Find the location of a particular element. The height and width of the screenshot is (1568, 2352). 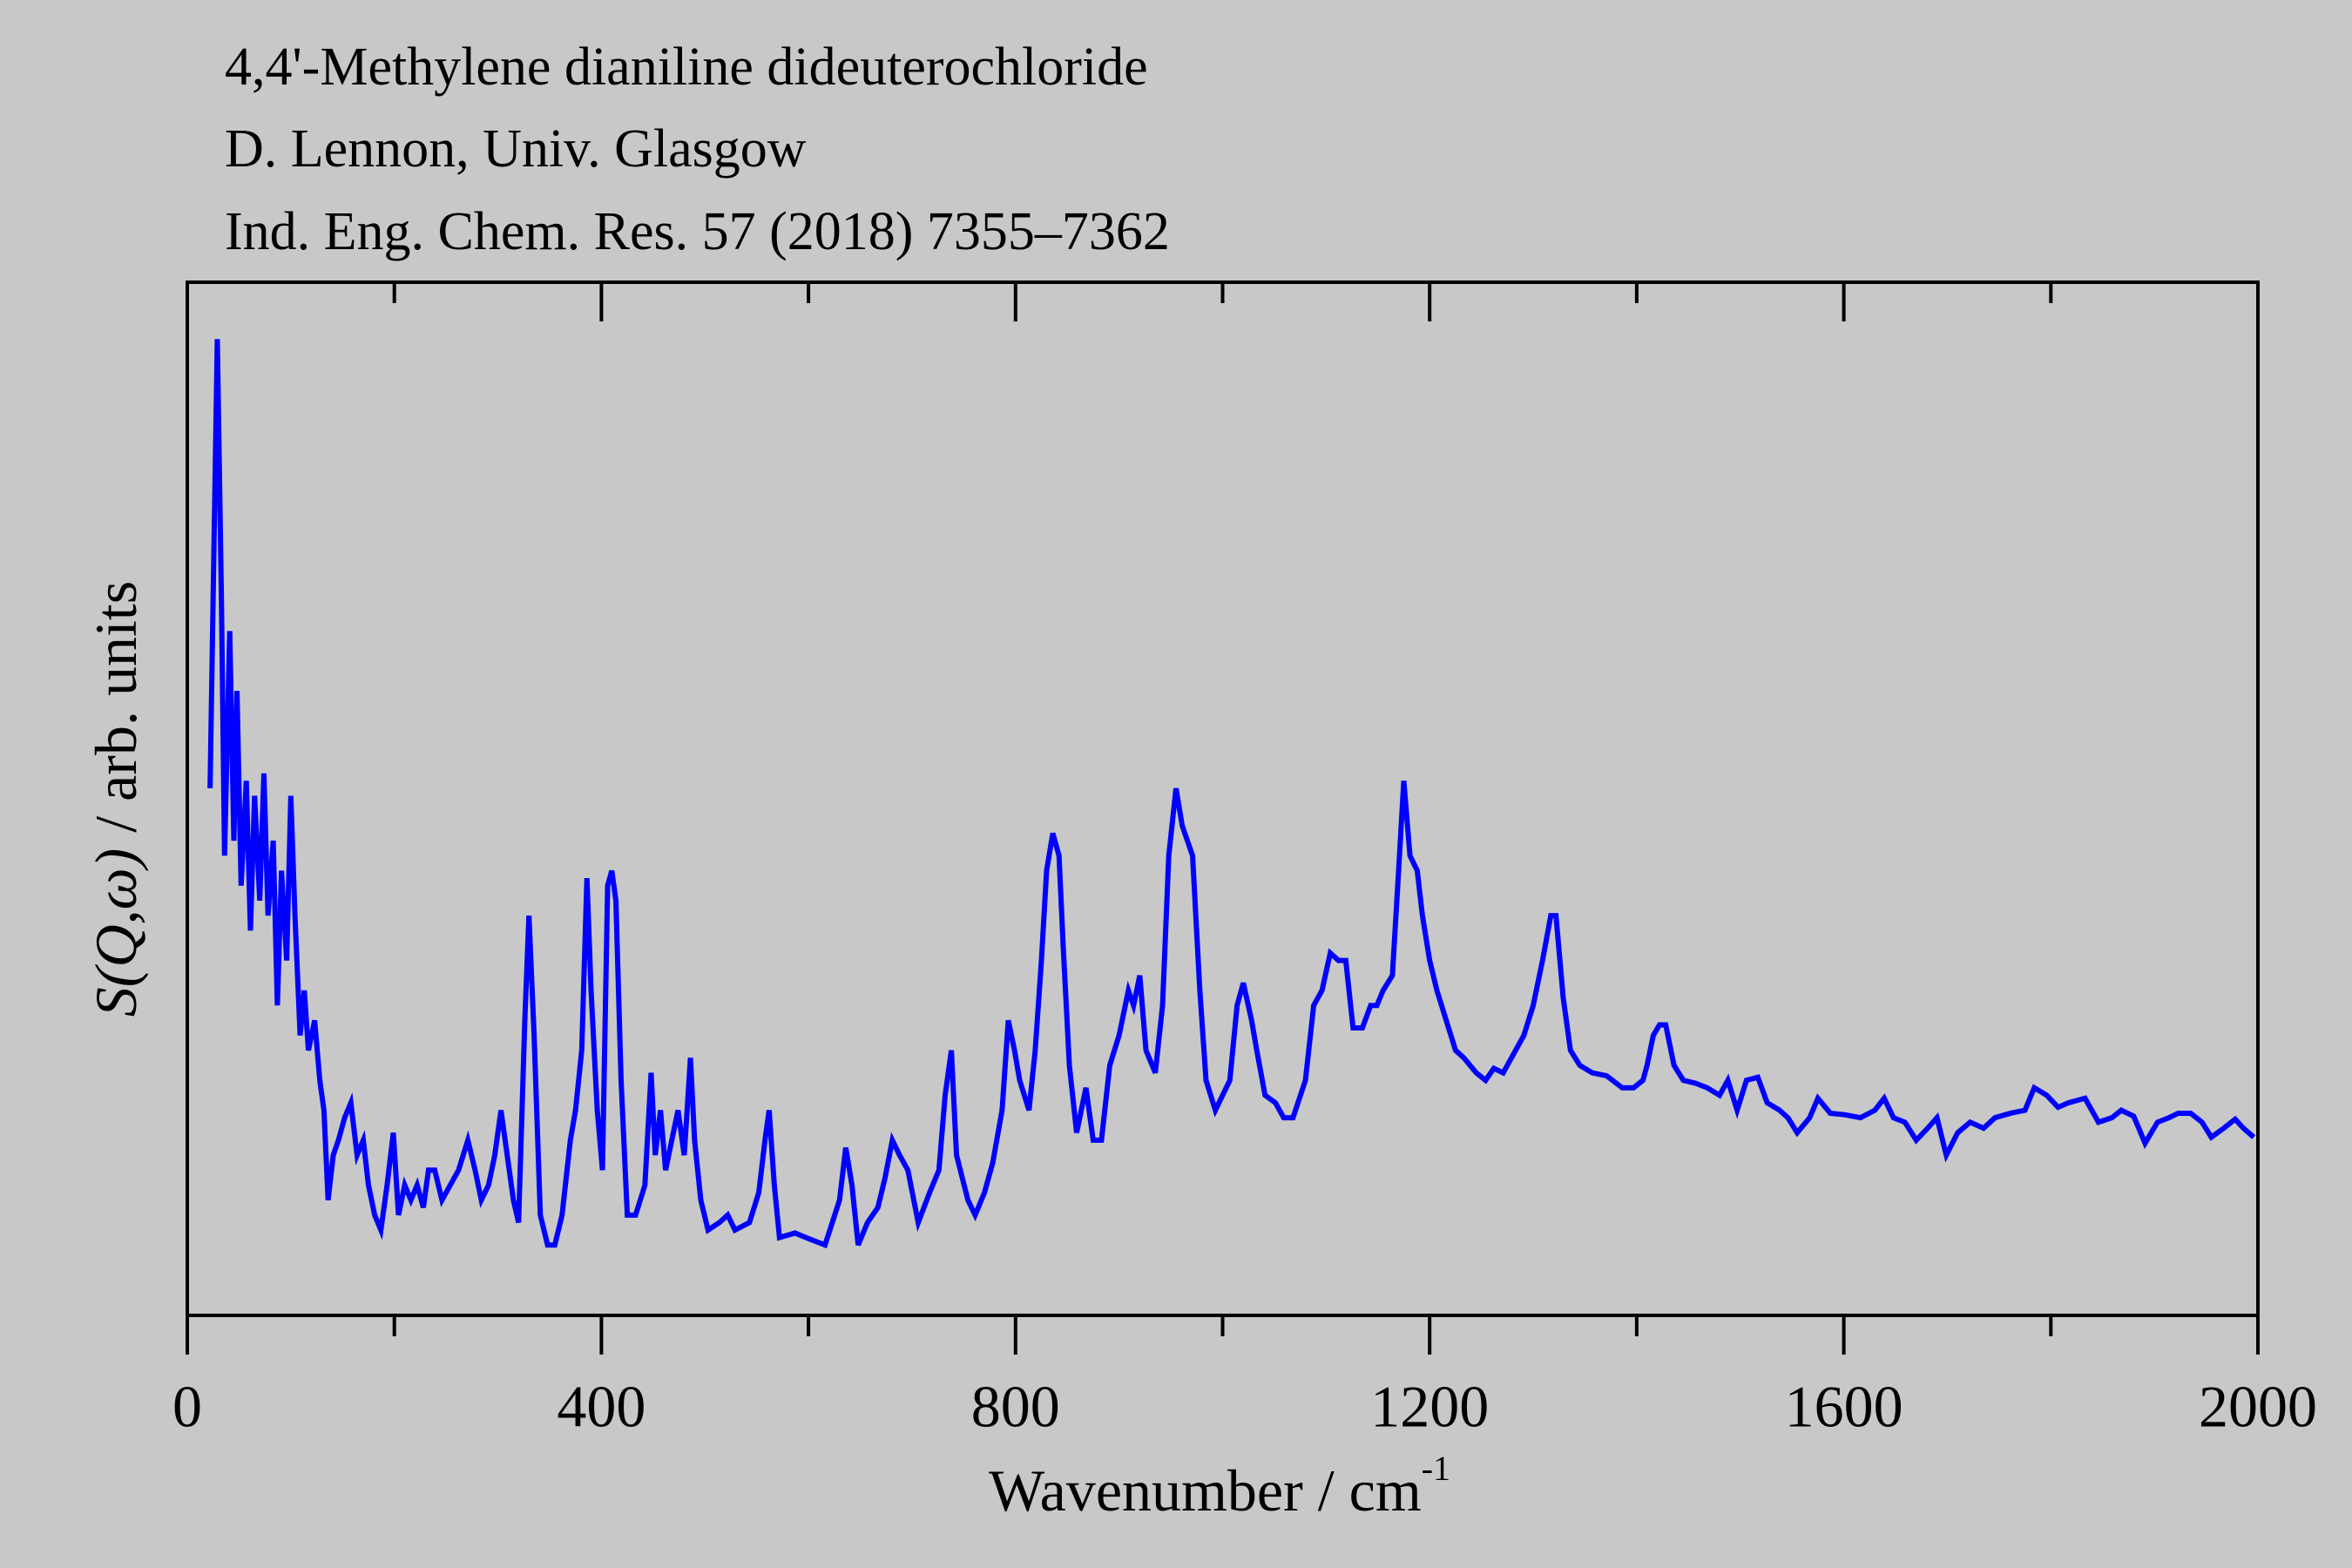

x-tick-label: 1600 is located at coordinates (1844, 1407).